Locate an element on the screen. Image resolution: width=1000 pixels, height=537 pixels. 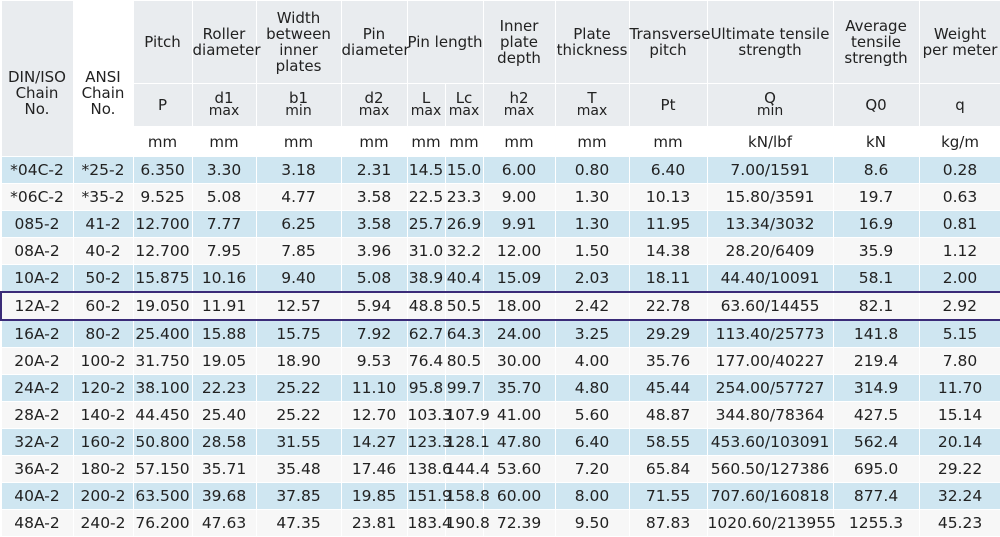
table-cell: 28.58 is located at coordinates (224, 442).